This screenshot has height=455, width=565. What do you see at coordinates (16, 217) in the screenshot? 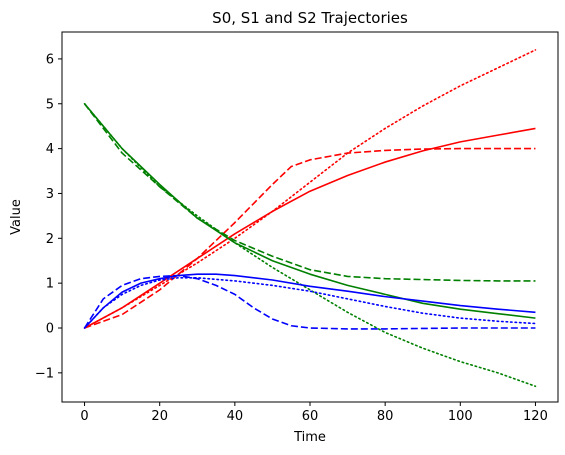
I see `y-axis-label: Value` at bounding box center [16, 217].